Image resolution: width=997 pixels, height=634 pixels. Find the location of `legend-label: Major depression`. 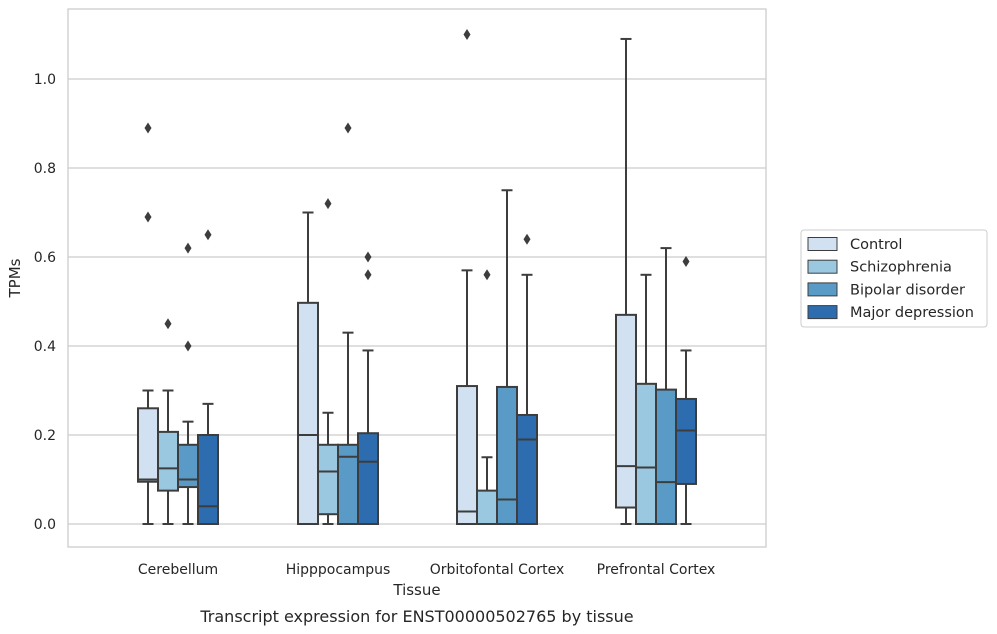

legend-label: Major depression is located at coordinates (912, 313).